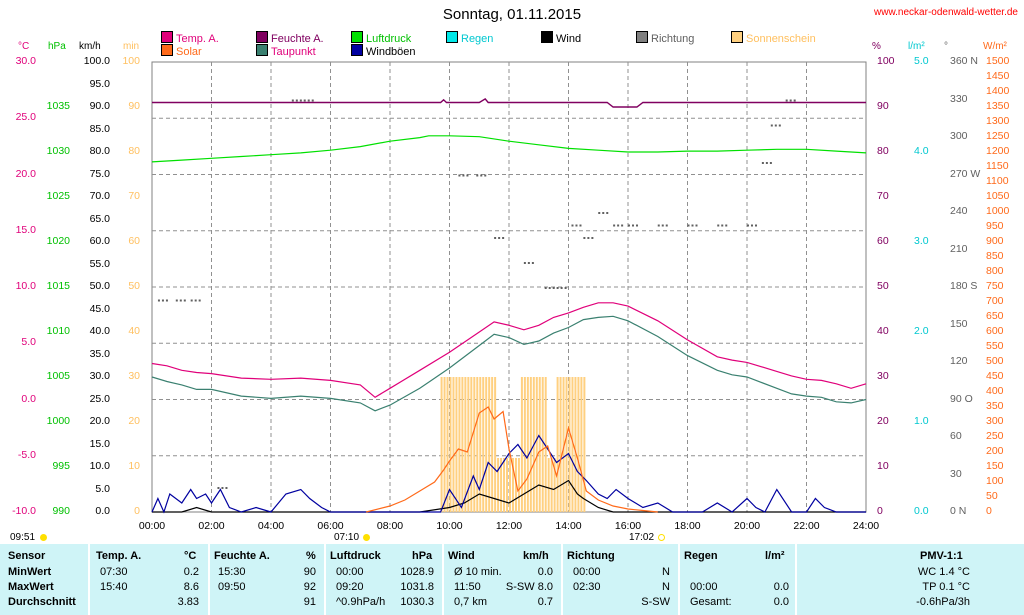 Image resolution: width=1024 pixels, height=615 pixels. I want to click on tick-time: 14:00, so click(568, 526).